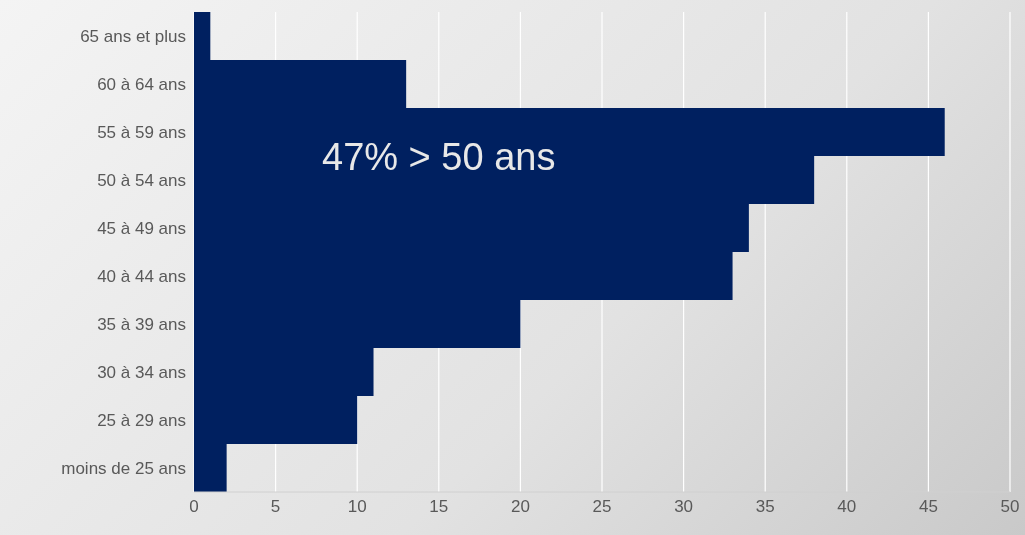 Image resolution: width=1025 pixels, height=535 pixels. Describe the element at coordinates (141, 133) in the screenshot. I see `y-tick-label: 55 à 59 ans` at that location.